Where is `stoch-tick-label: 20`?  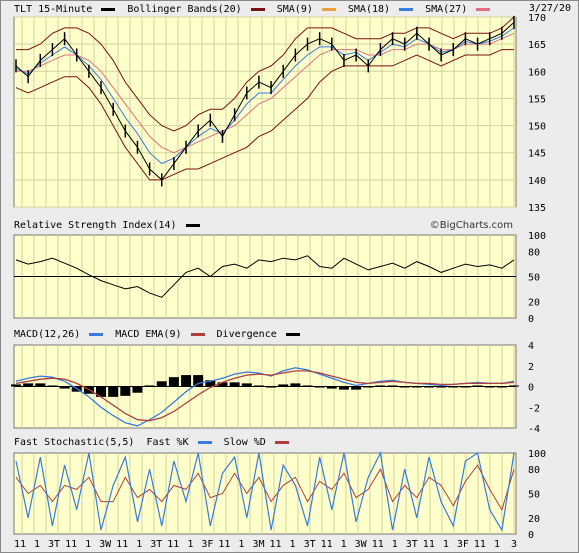 stoch-tick-label: 20 is located at coordinates (534, 519).